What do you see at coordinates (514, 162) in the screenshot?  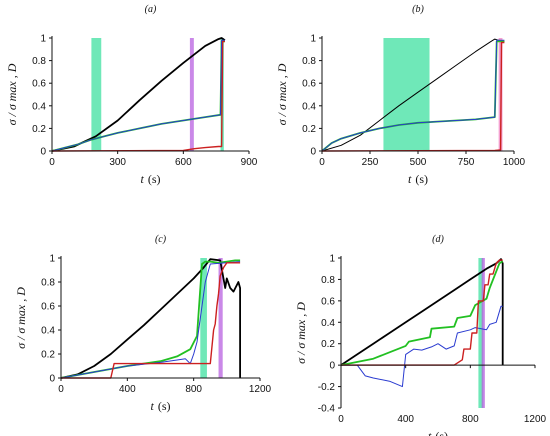 I see `x-tick-label: 1000` at bounding box center [514, 162].